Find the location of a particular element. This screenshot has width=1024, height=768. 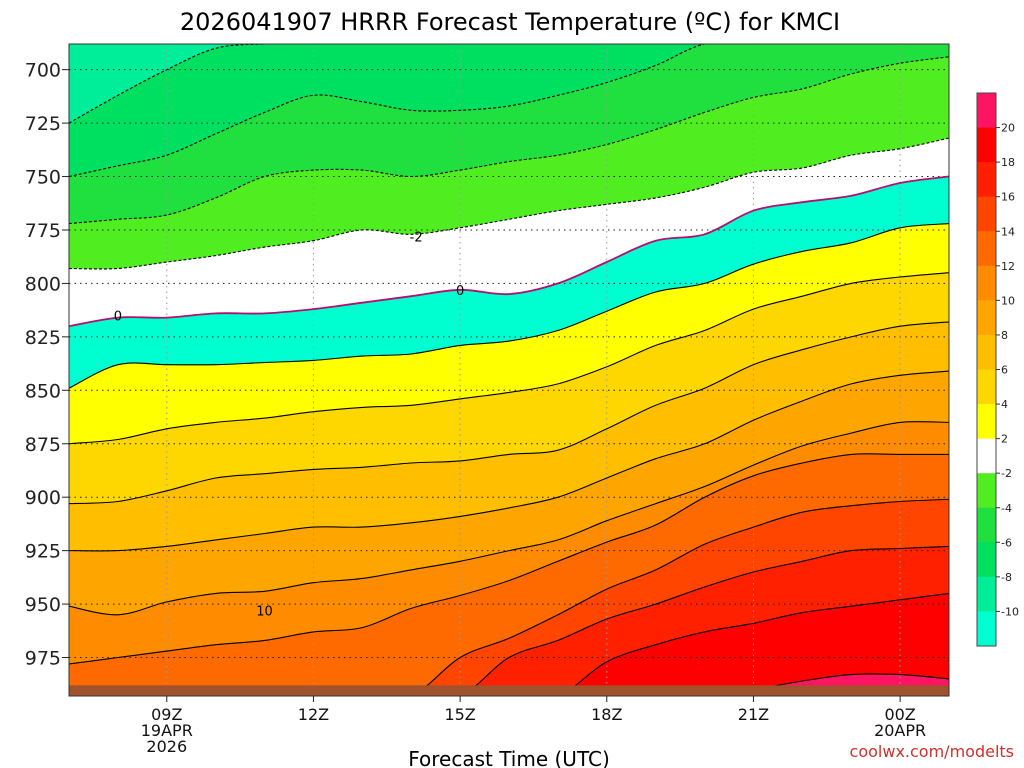

colorbar-tick-label: 12 is located at coordinates (1008, 266).